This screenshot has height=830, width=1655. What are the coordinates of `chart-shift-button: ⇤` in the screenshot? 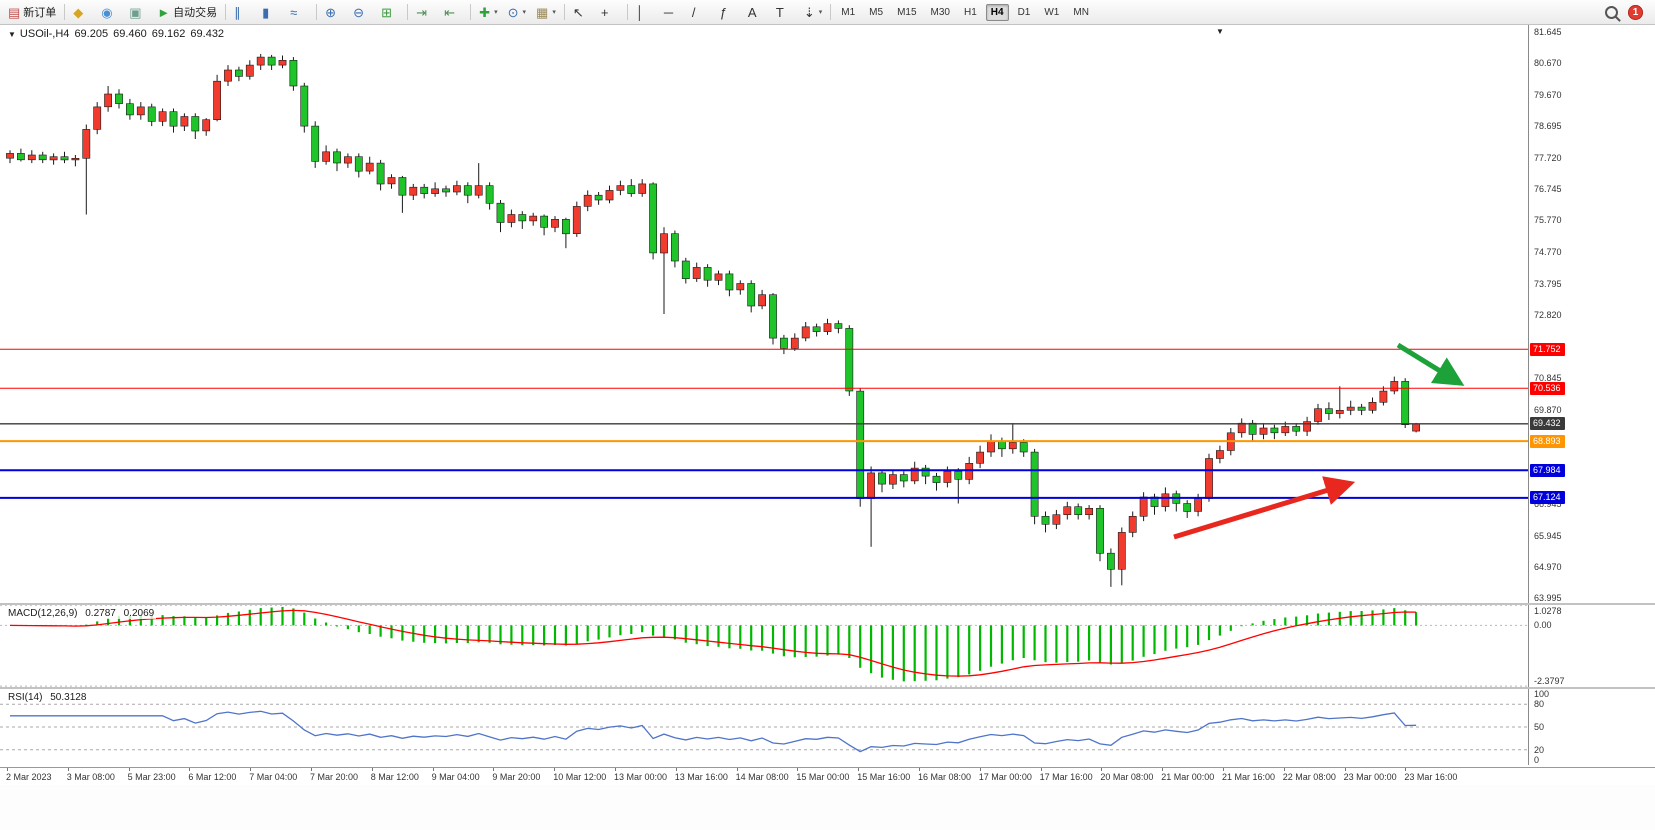 It's located at (453, 12).